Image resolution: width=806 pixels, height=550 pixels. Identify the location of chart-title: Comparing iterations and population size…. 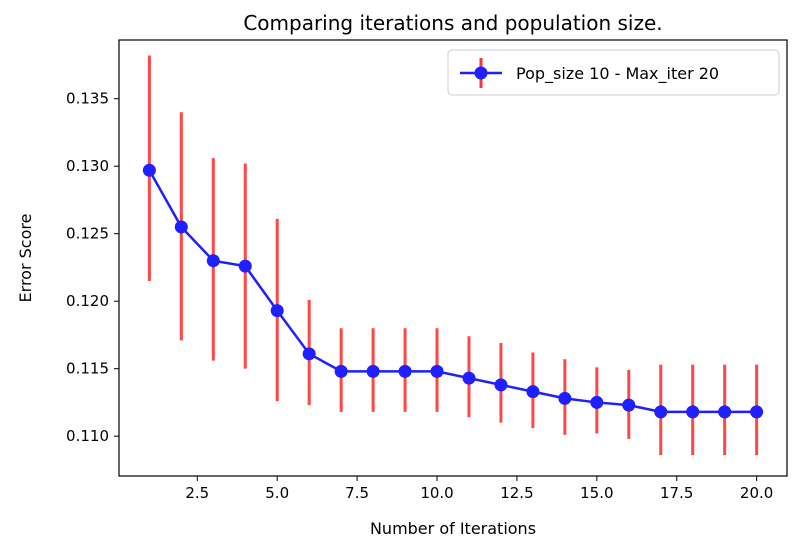
(452, 23).